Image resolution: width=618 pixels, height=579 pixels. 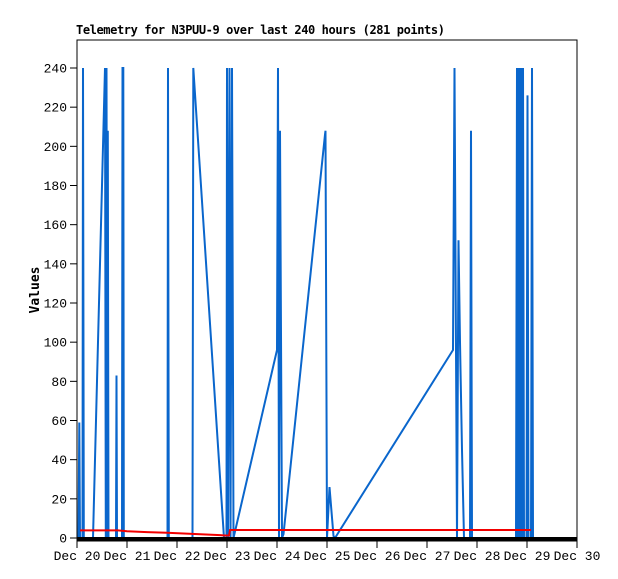 What do you see at coordinates (55, 147) in the screenshot?
I see `y-tick-label: 200` at bounding box center [55, 147].